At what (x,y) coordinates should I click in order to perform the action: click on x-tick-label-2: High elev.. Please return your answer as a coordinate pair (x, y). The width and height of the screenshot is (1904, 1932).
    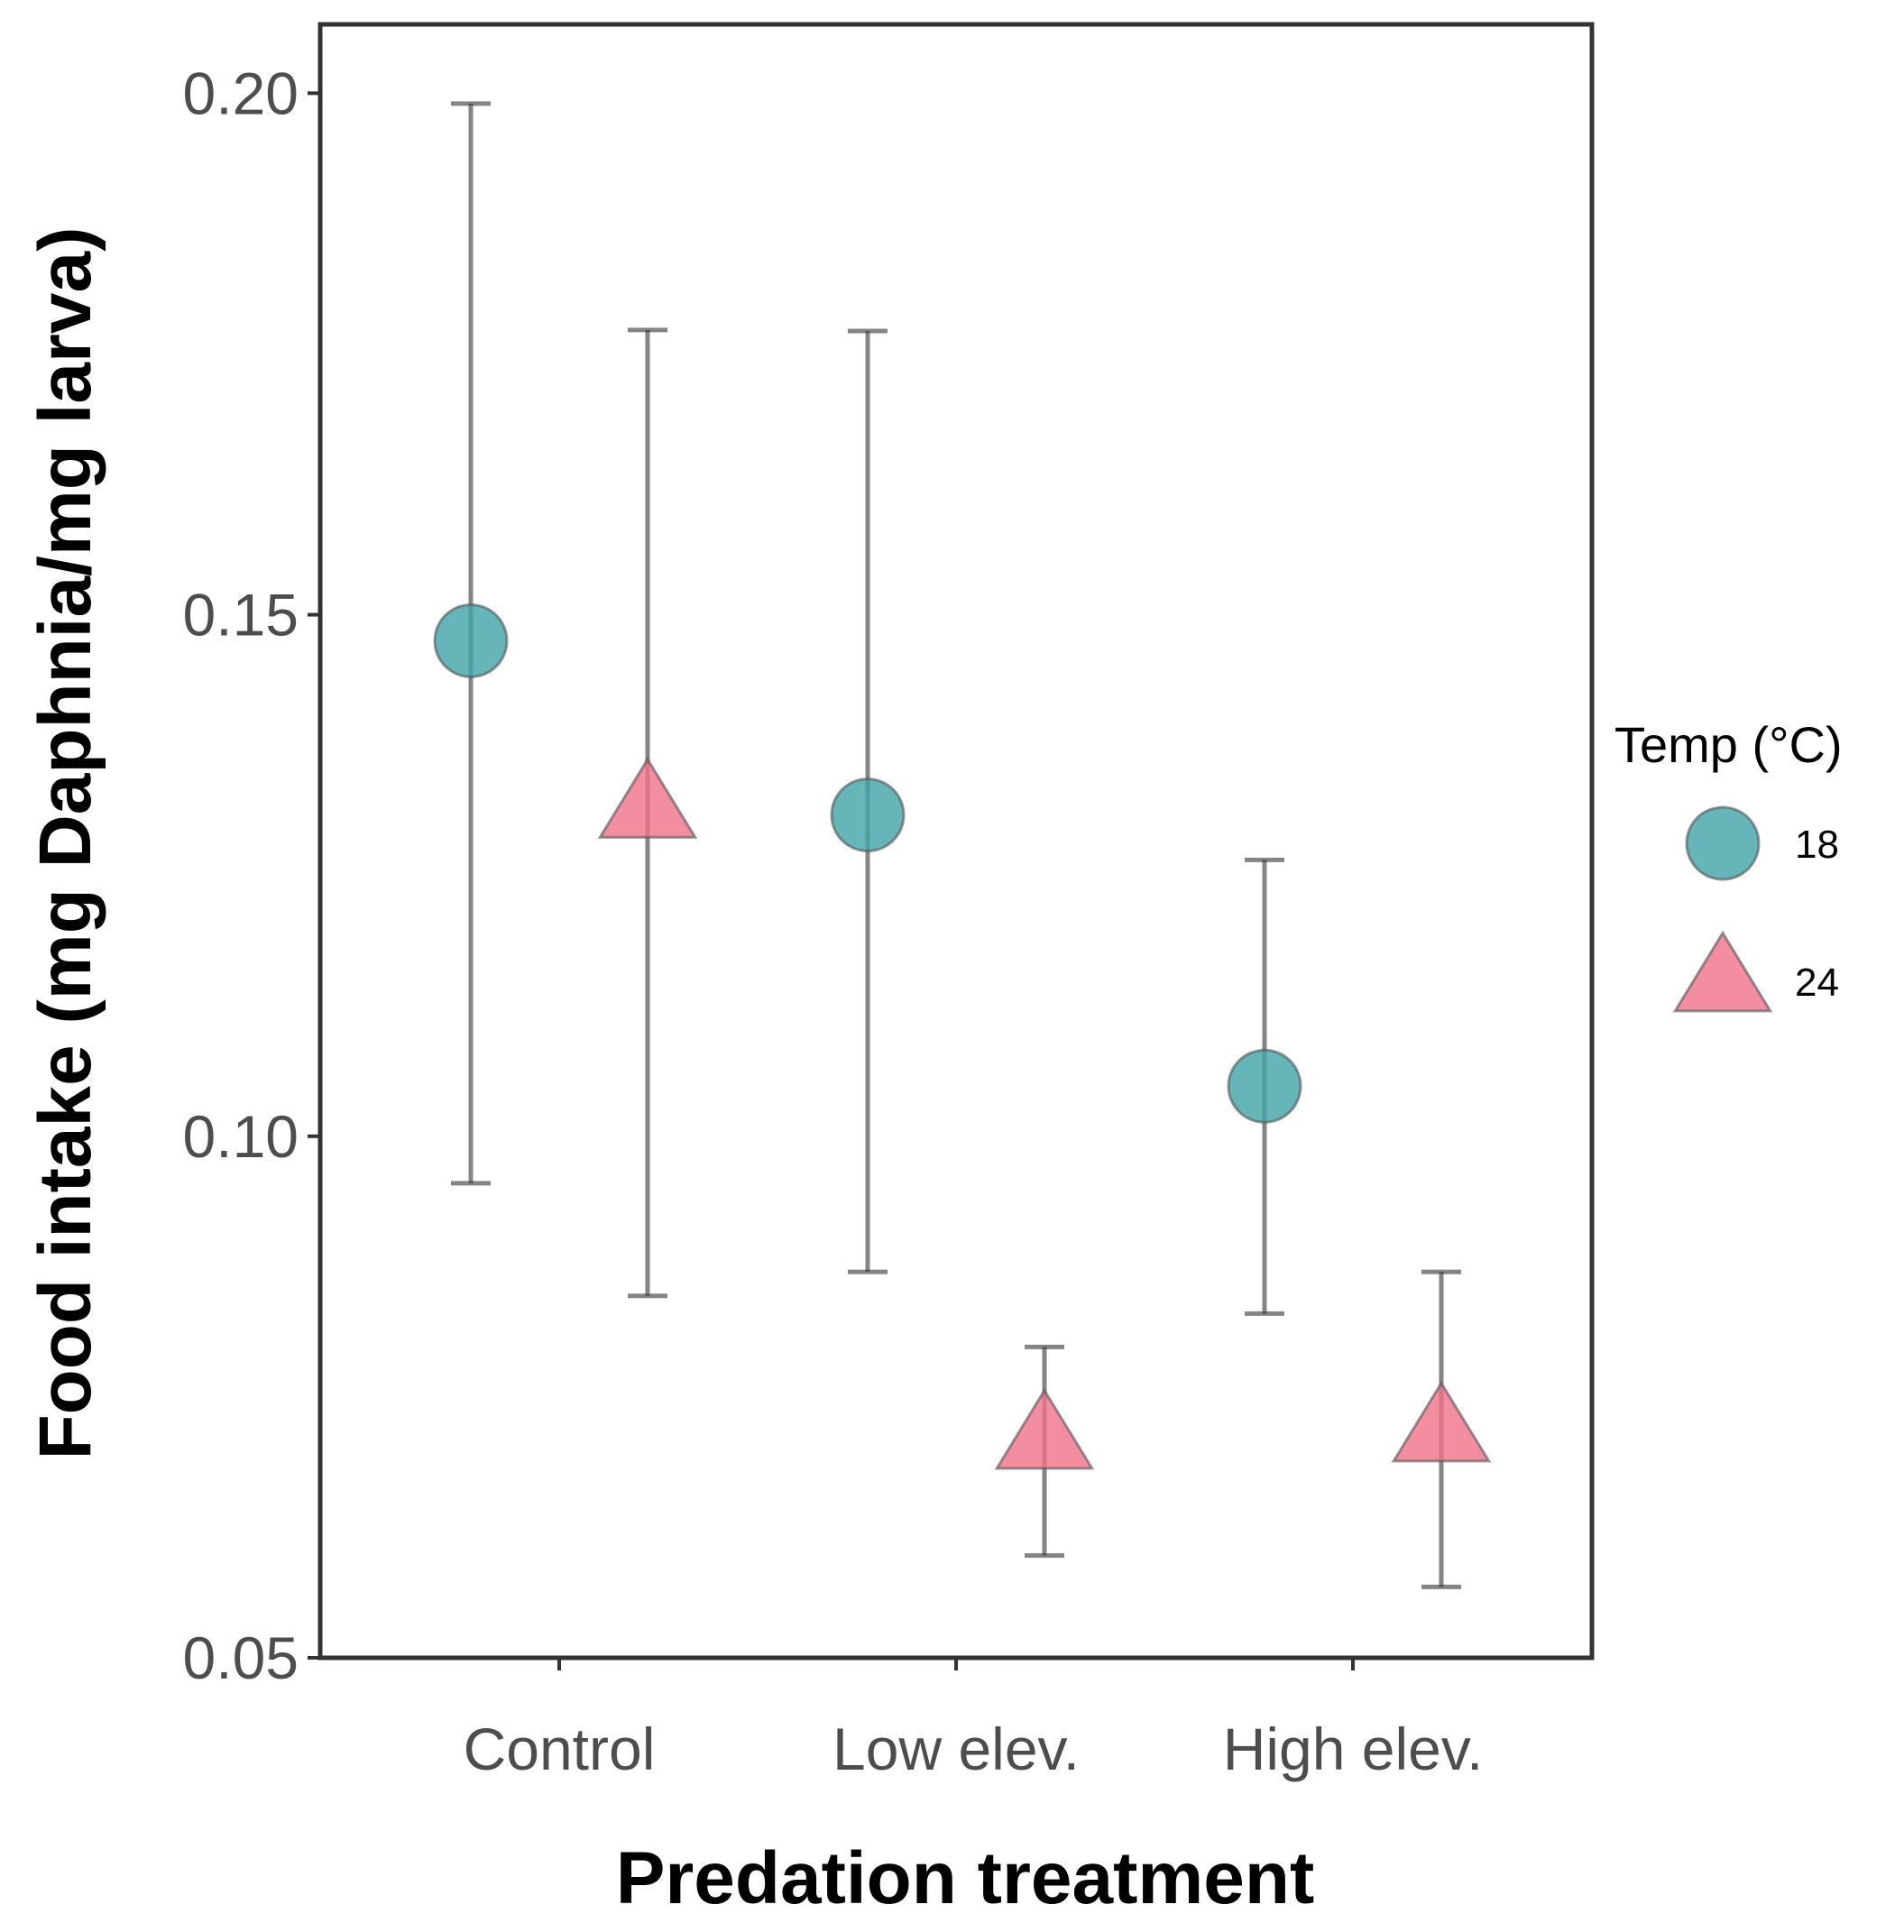
    Looking at the image, I should click on (1353, 1749).